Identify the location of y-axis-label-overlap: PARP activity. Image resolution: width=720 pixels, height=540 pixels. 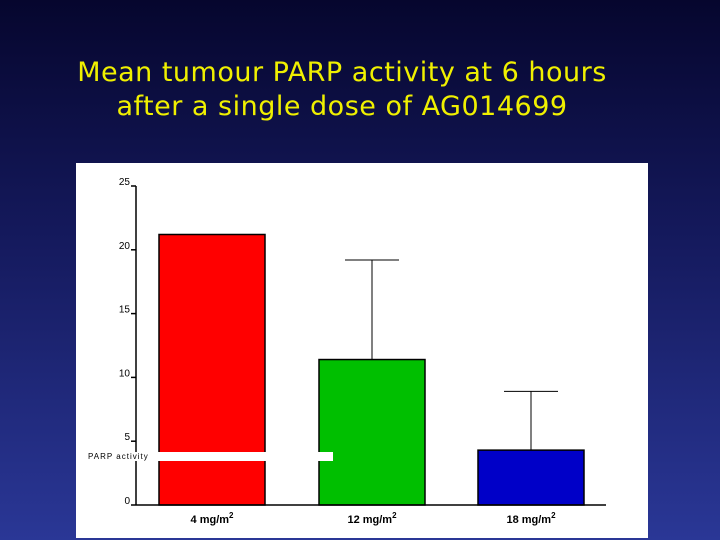
(210, 456).